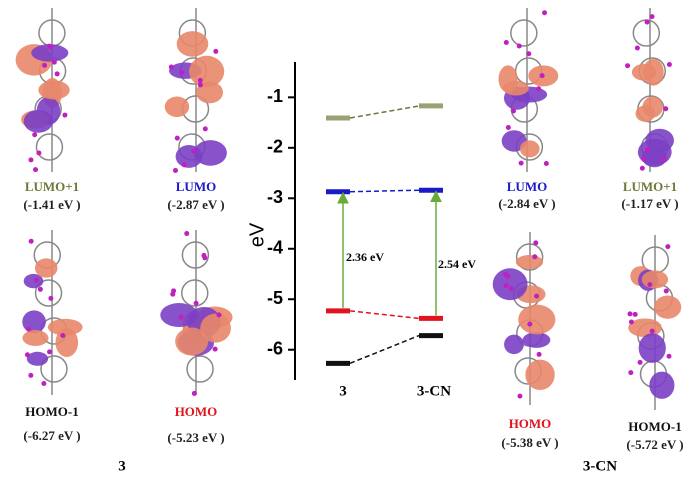  What do you see at coordinates (275, 96) in the screenshot?
I see `y-tick-label: -1` at bounding box center [275, 96].